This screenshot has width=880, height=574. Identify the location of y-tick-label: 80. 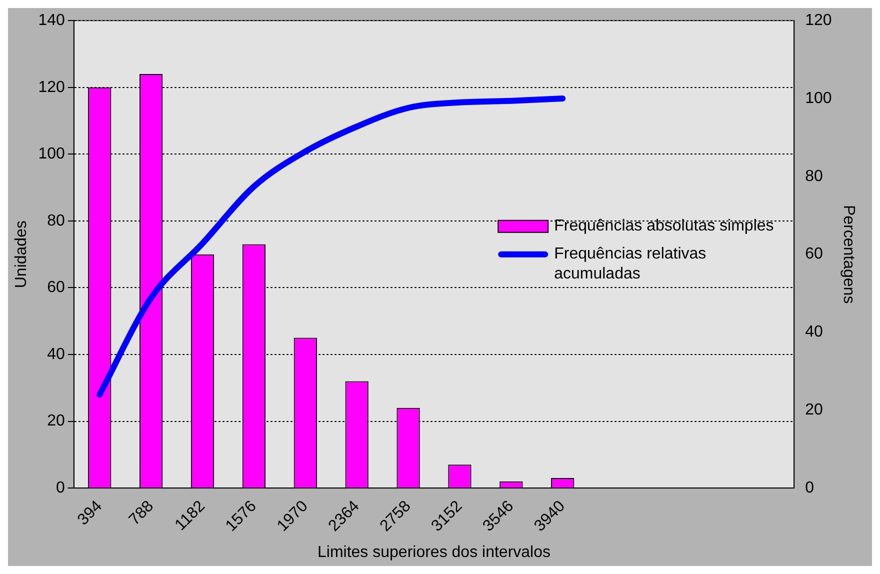
(56, 221).